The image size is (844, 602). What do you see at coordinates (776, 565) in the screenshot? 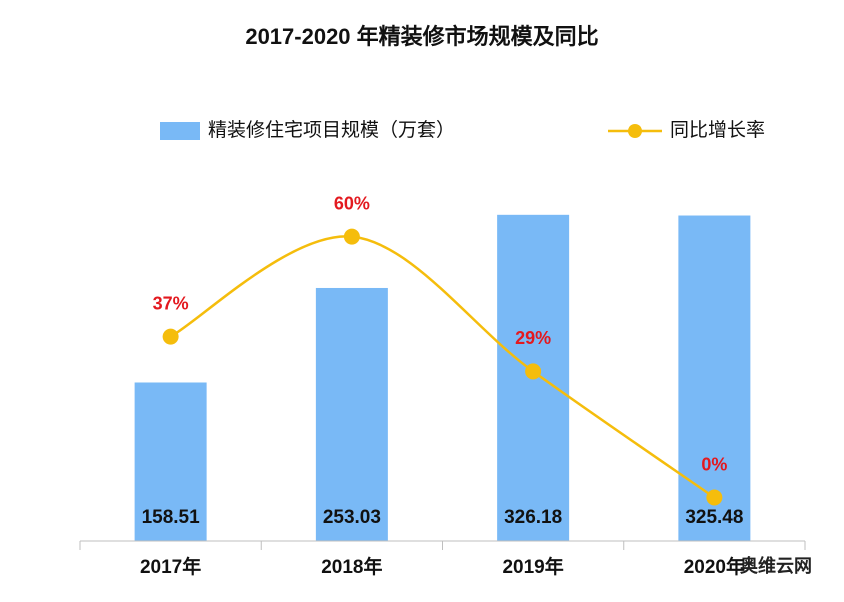
I see `source-mark: 奥维云网` at bounding box center [776, 565].